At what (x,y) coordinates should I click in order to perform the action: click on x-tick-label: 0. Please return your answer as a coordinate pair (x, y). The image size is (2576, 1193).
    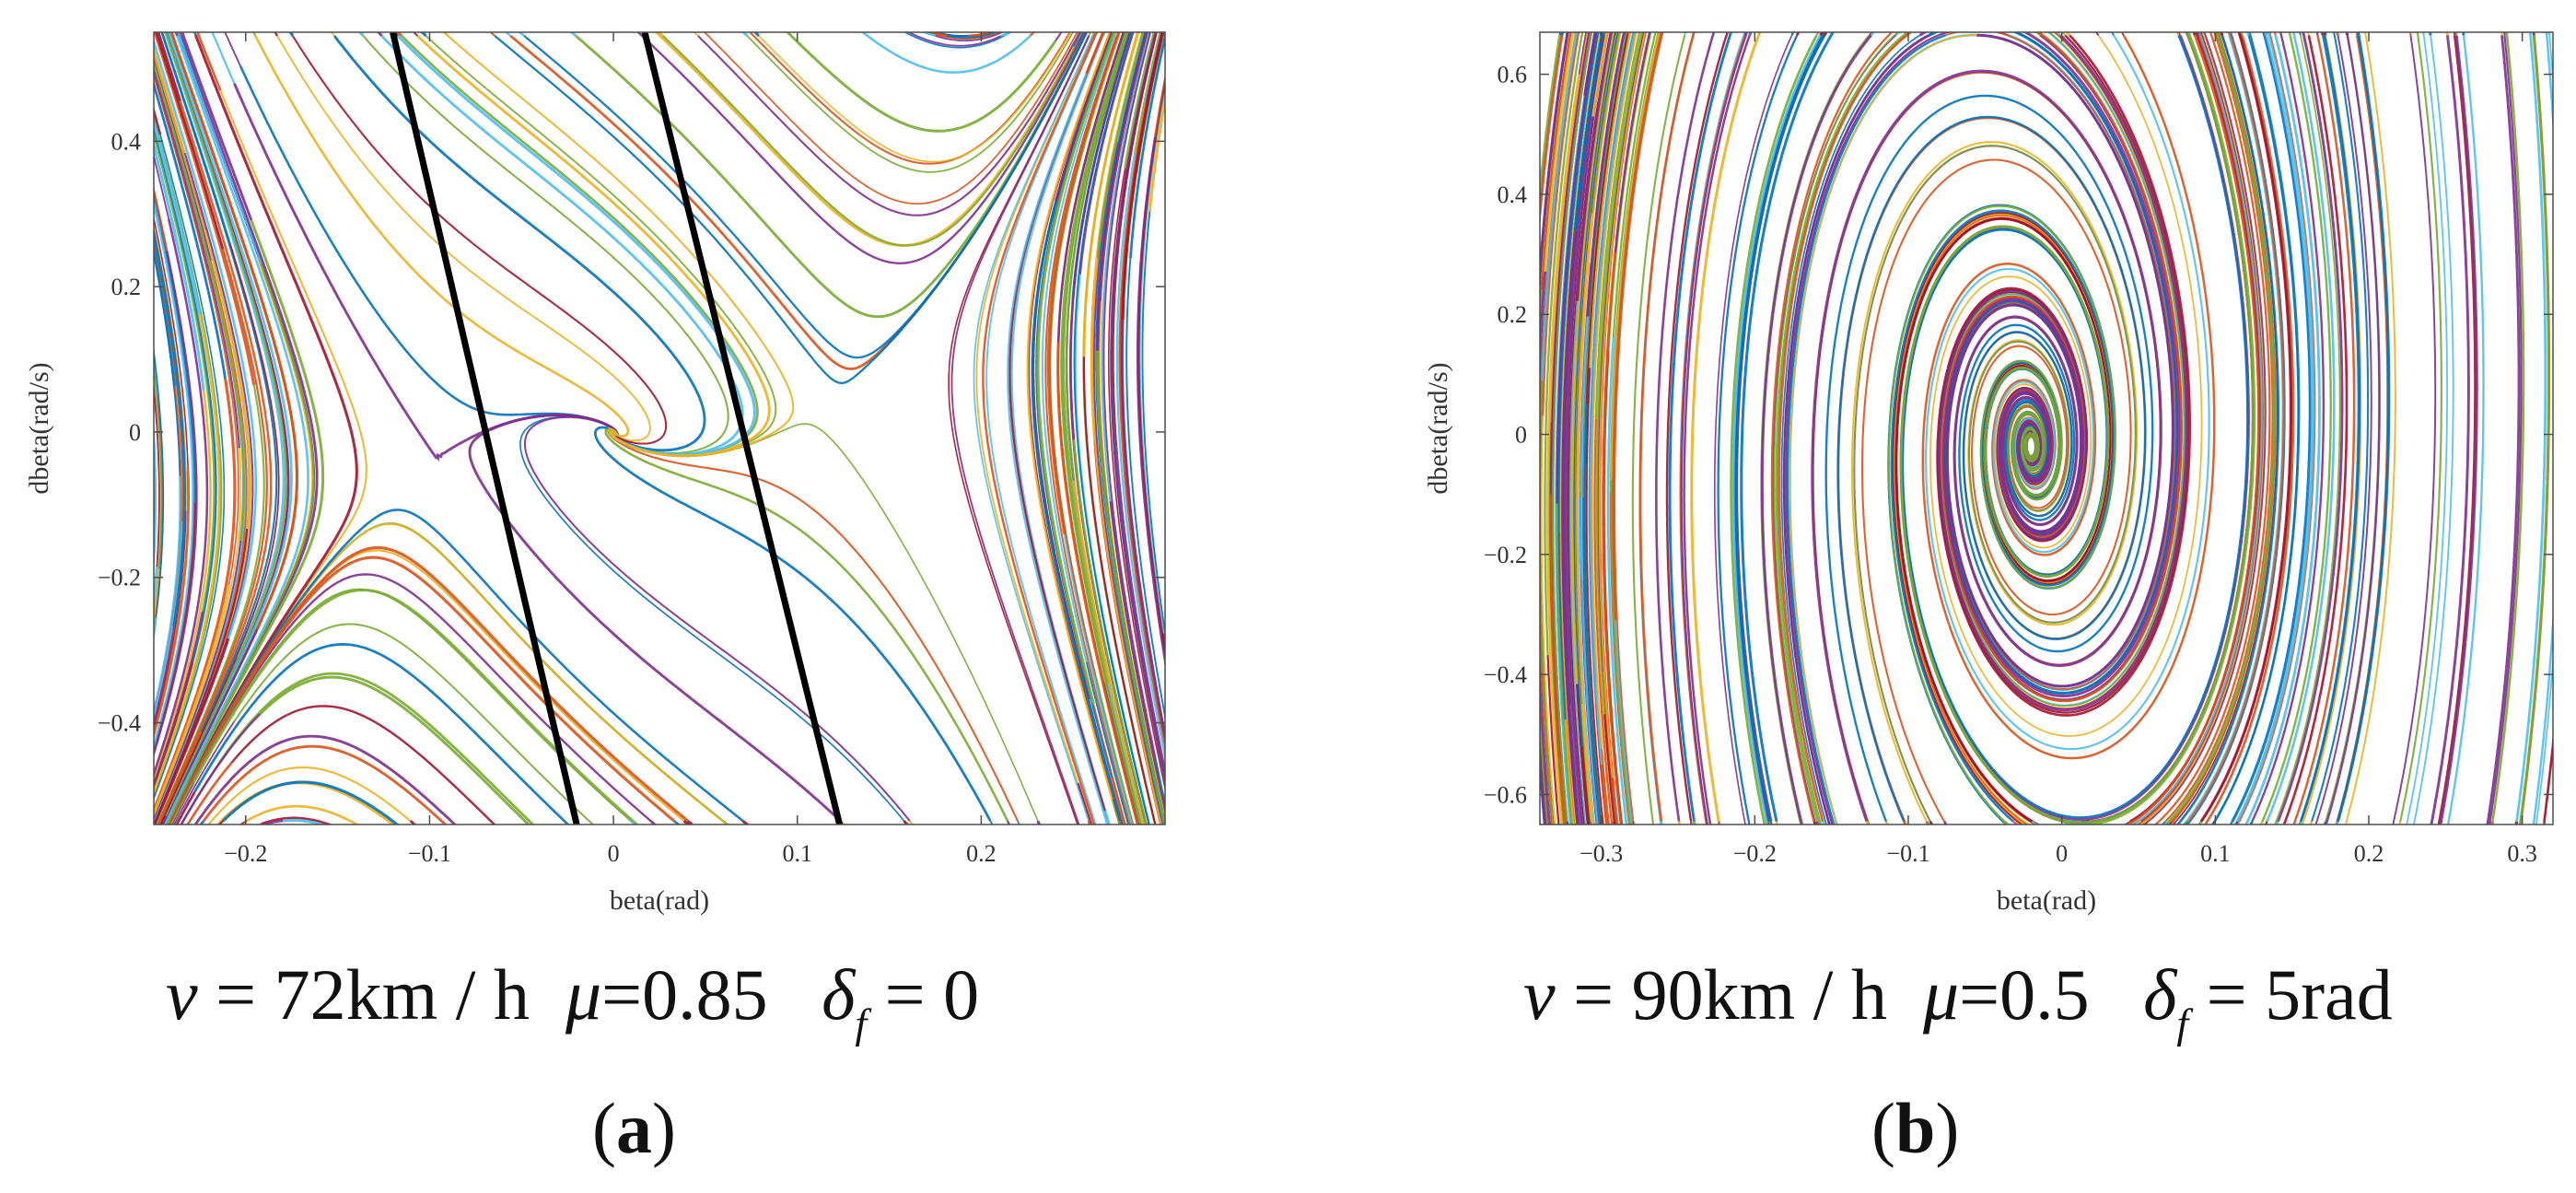
    Looking at the image, I should click on (2062, 854).